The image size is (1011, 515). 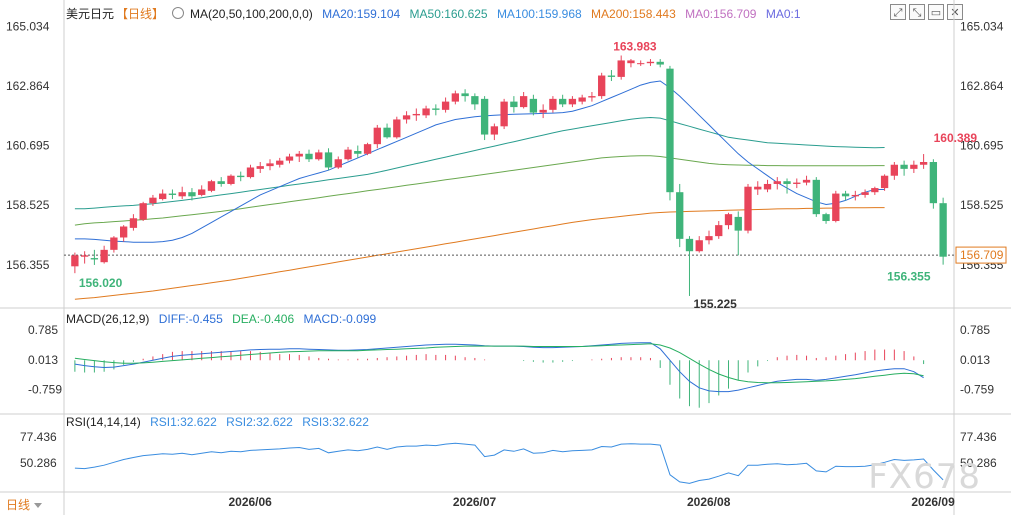 I want to click on x-axis-label: 2026/06, so click(x=250, y=502).